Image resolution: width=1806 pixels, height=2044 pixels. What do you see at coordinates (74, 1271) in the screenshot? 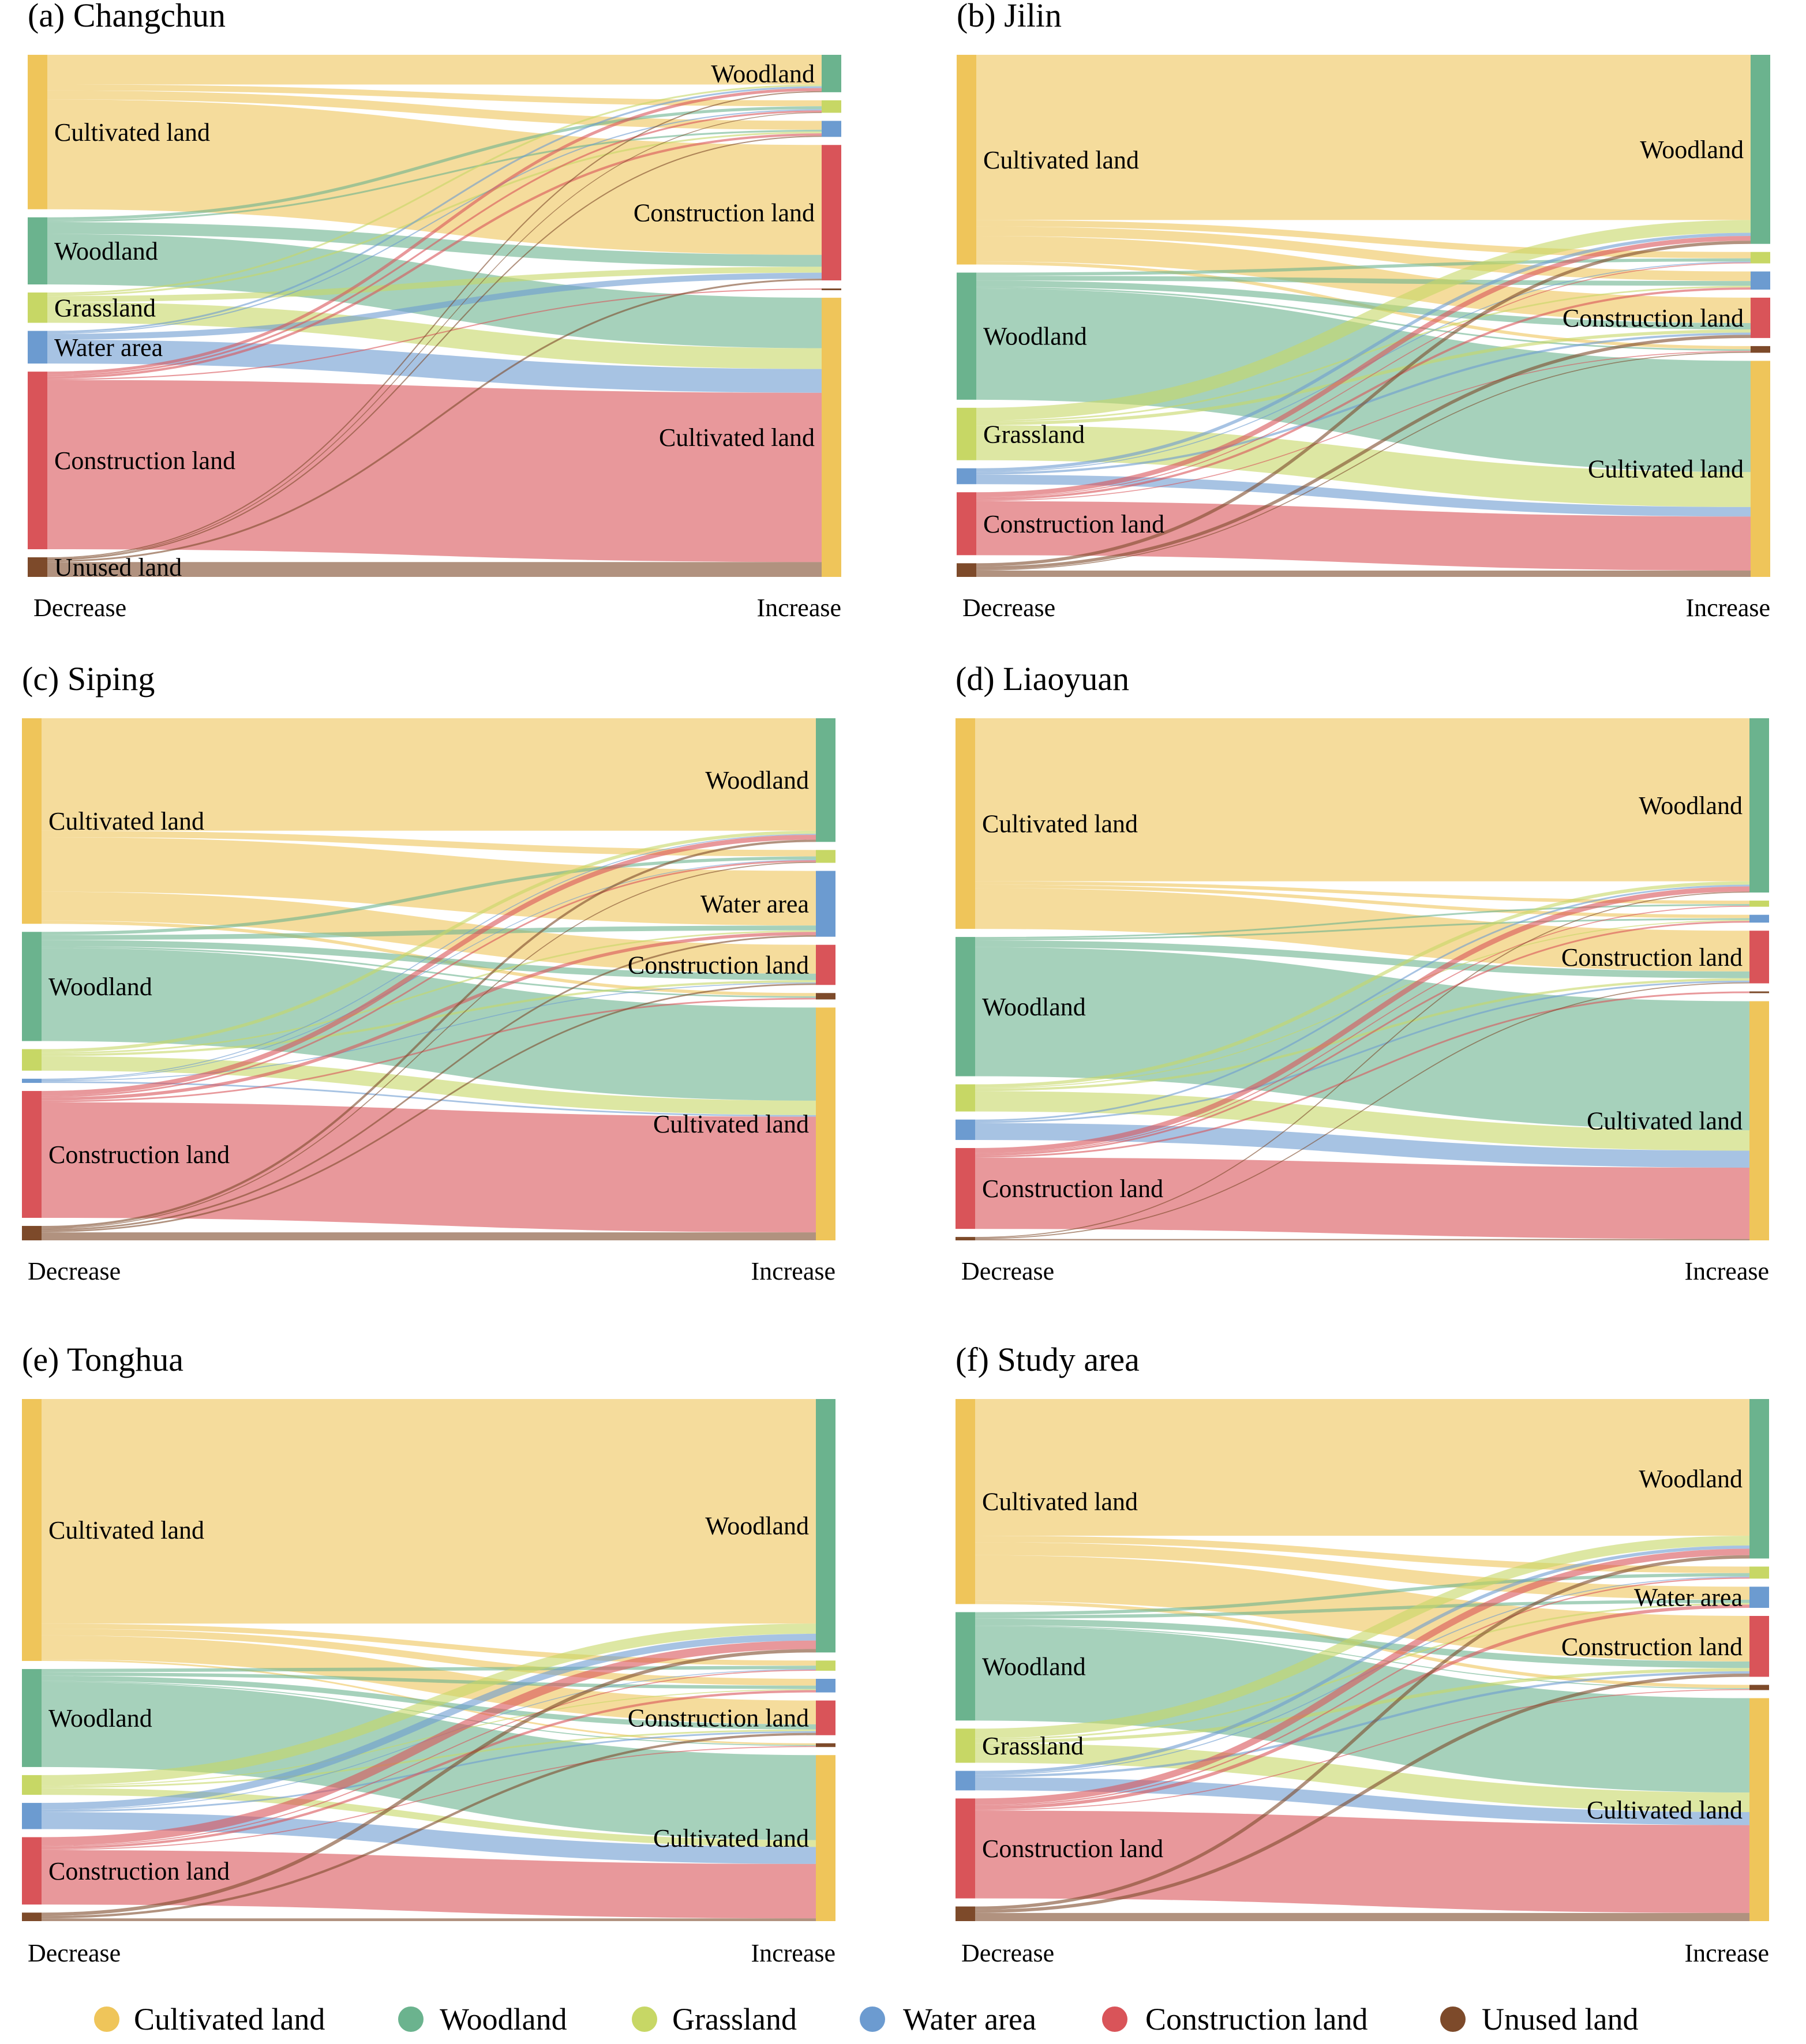
I see `decrease-label: Decrease` at bounding box center [74, 1271].